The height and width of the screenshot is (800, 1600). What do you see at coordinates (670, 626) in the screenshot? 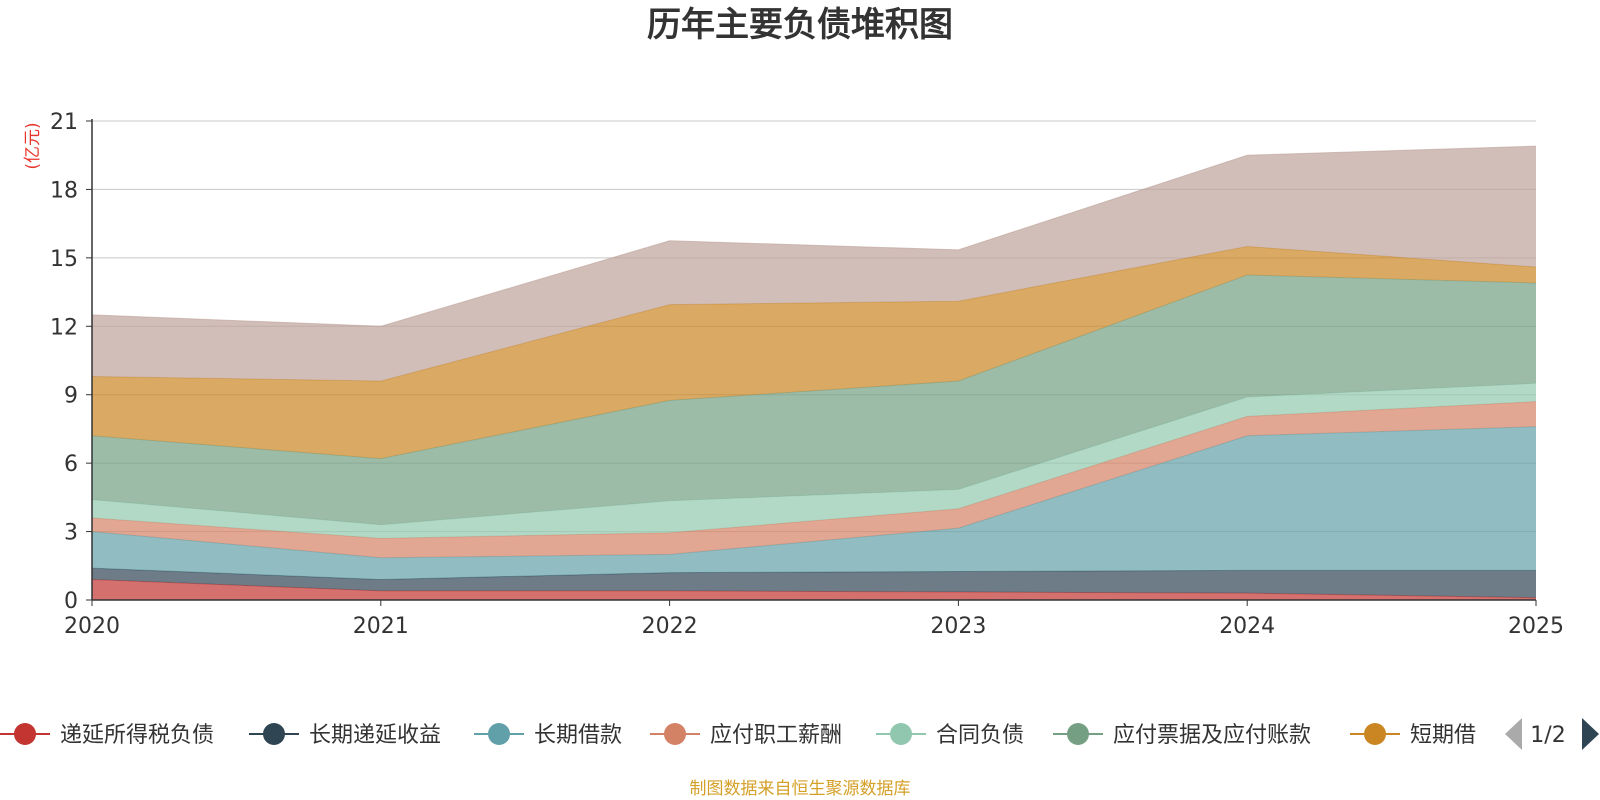
I see `x-tick-label: 2022` at bounding box center [670, 626].